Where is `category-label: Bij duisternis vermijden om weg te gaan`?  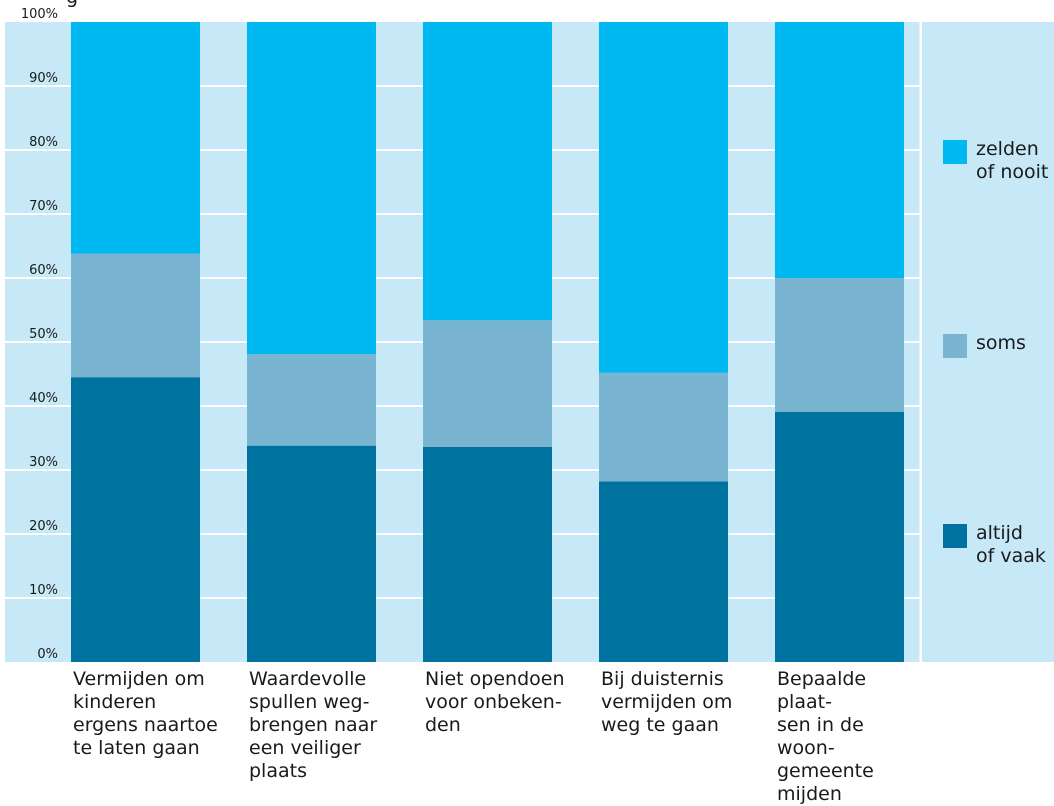 category-label: Bij duisternis vermijden om weg te gaan is located at coordinates (667, 702).